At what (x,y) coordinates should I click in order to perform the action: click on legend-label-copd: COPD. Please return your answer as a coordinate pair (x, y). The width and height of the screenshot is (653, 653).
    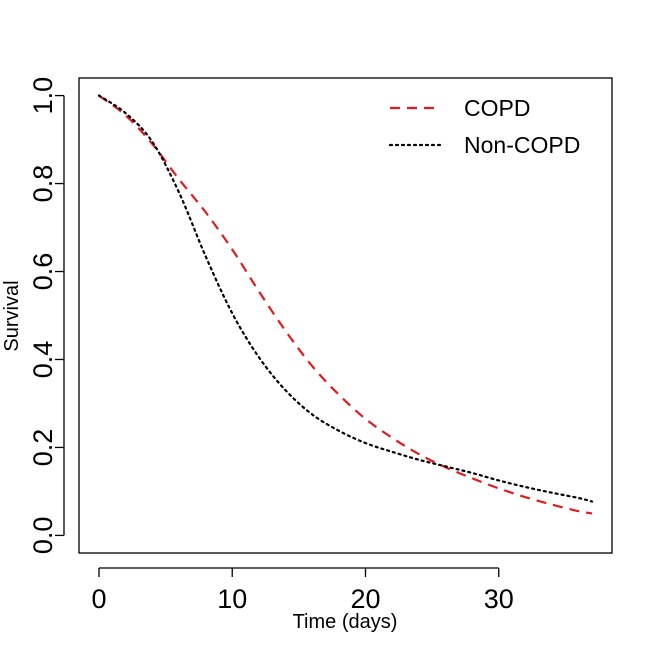
    Looking at the image, I should click on (497, 108).